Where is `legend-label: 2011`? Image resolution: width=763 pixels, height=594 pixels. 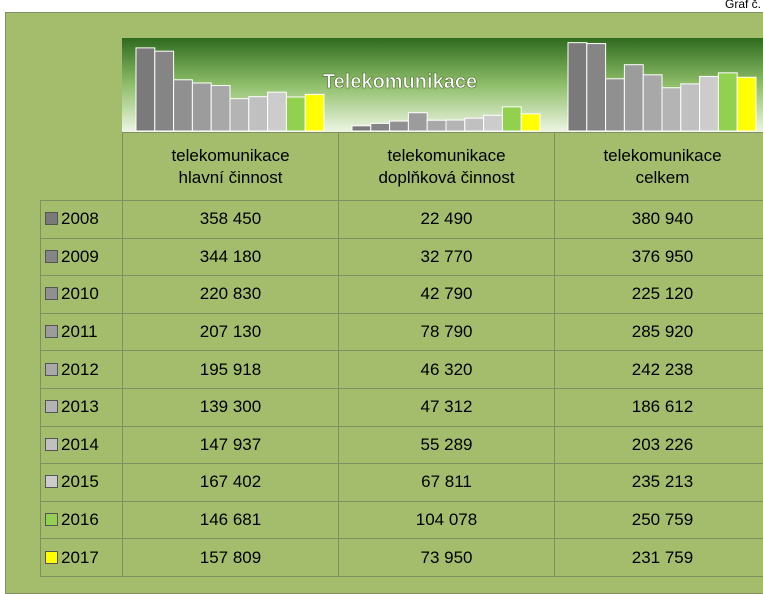 legend-label: 2011 is located at coordinates (79, 331).